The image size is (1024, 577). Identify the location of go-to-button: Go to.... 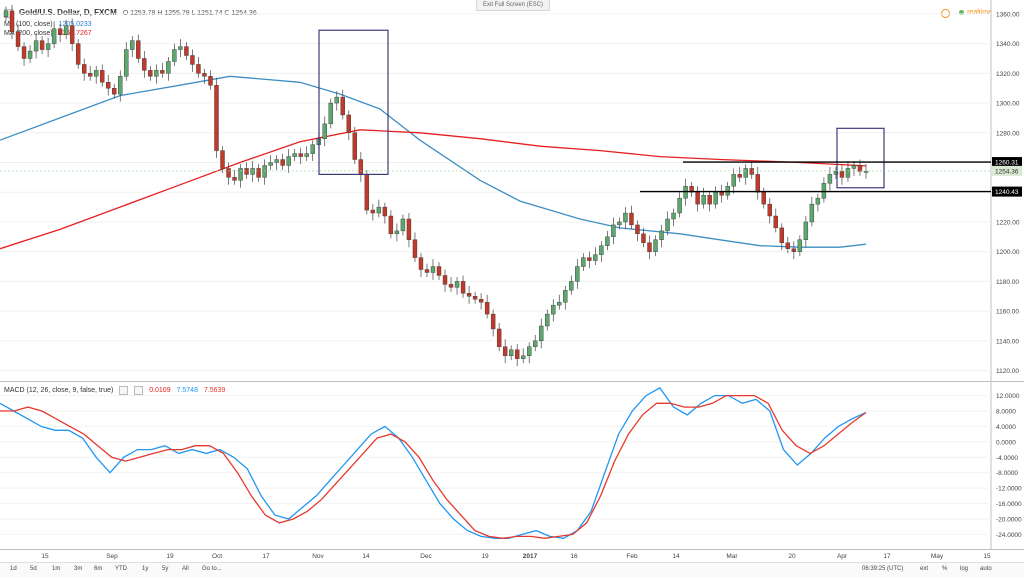
(212, 569).